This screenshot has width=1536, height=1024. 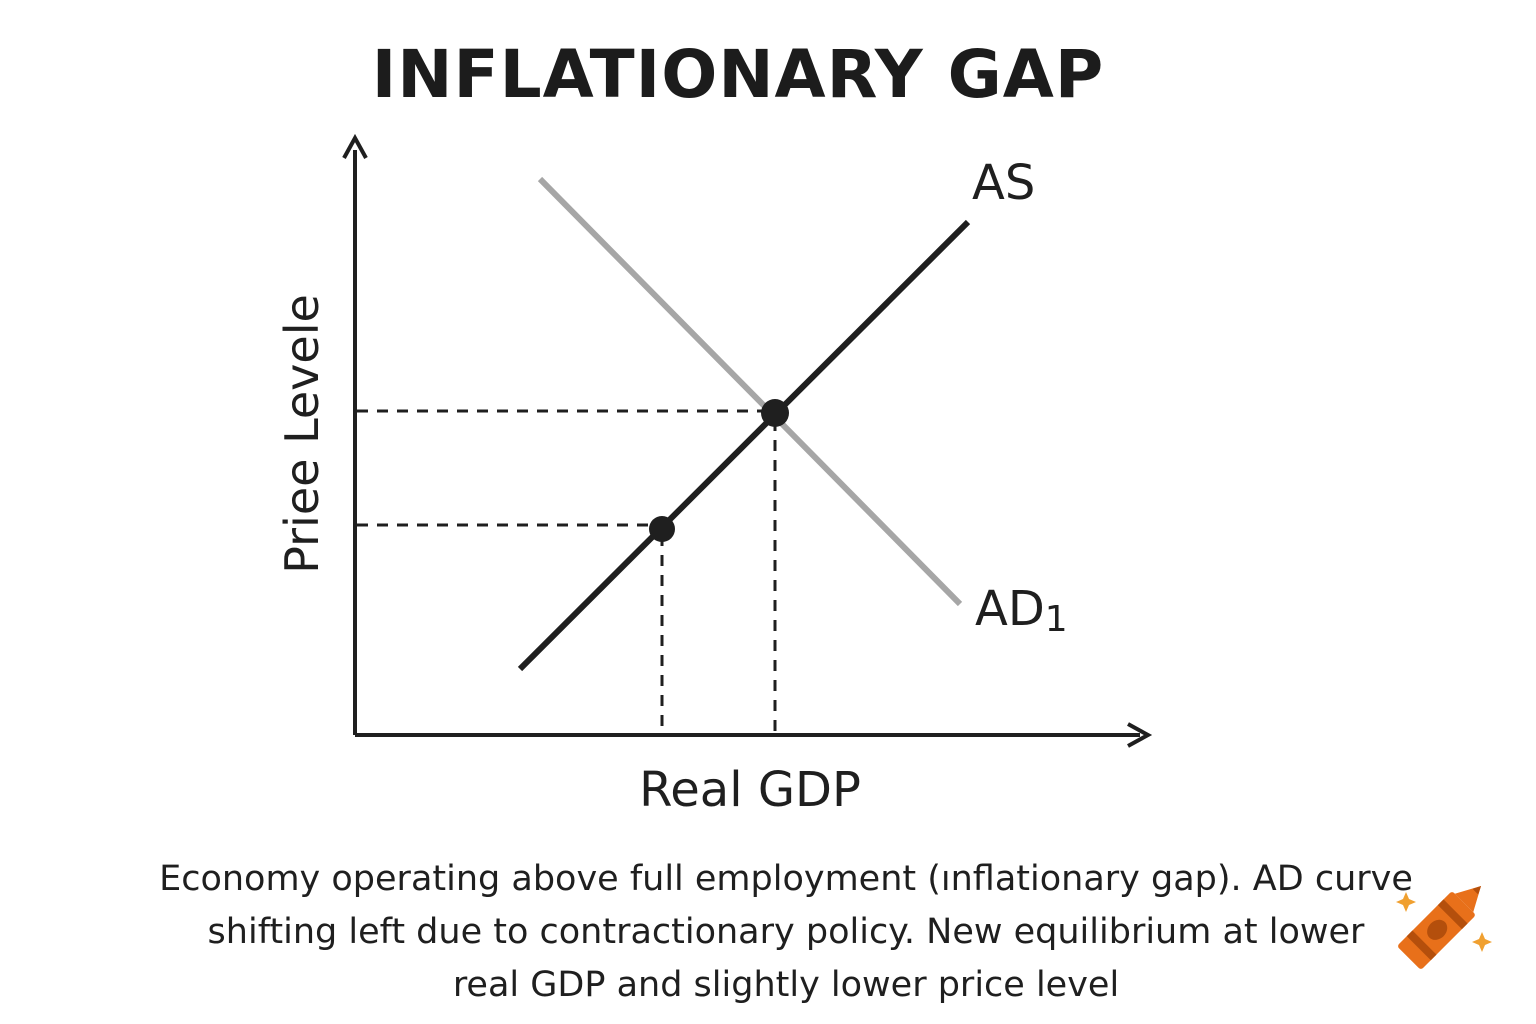 What do you see at coordinates (775, 413) in the screenshot?
I see `original-equilibrium-point` at bounding box center [775, 413].